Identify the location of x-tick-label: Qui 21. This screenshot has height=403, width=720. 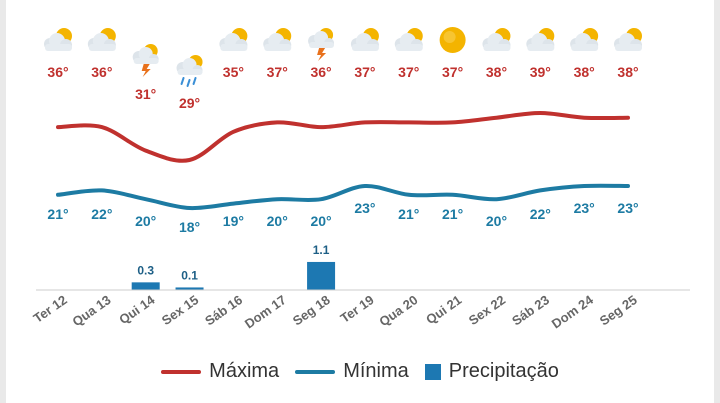
(443, 309).